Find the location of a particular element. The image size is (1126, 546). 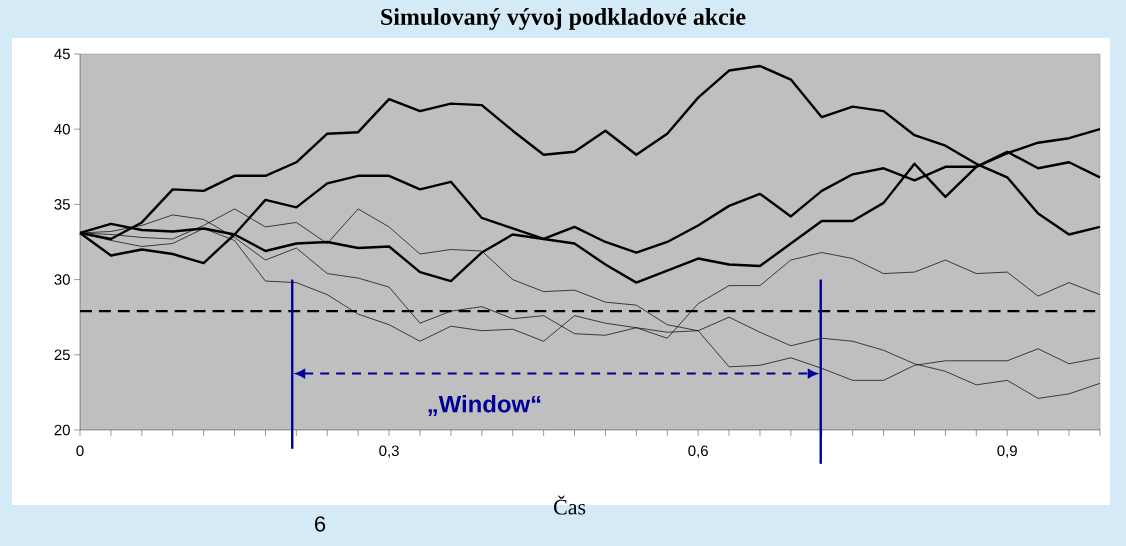

text: 6 is located at coordinates (320, 524).